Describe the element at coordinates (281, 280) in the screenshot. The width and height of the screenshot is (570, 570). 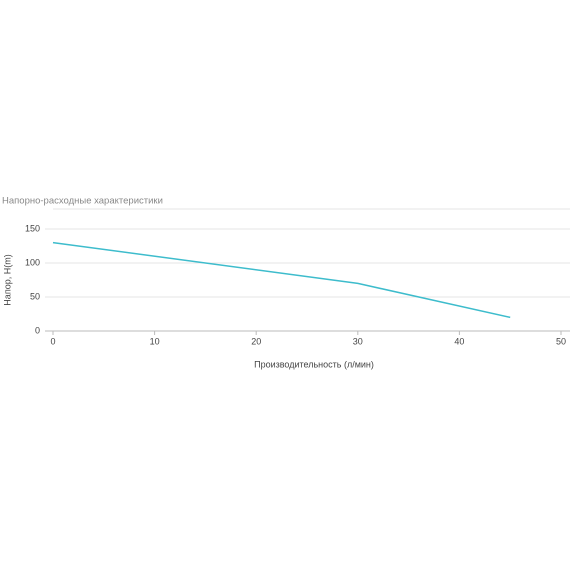
I see `data-line` at that location.